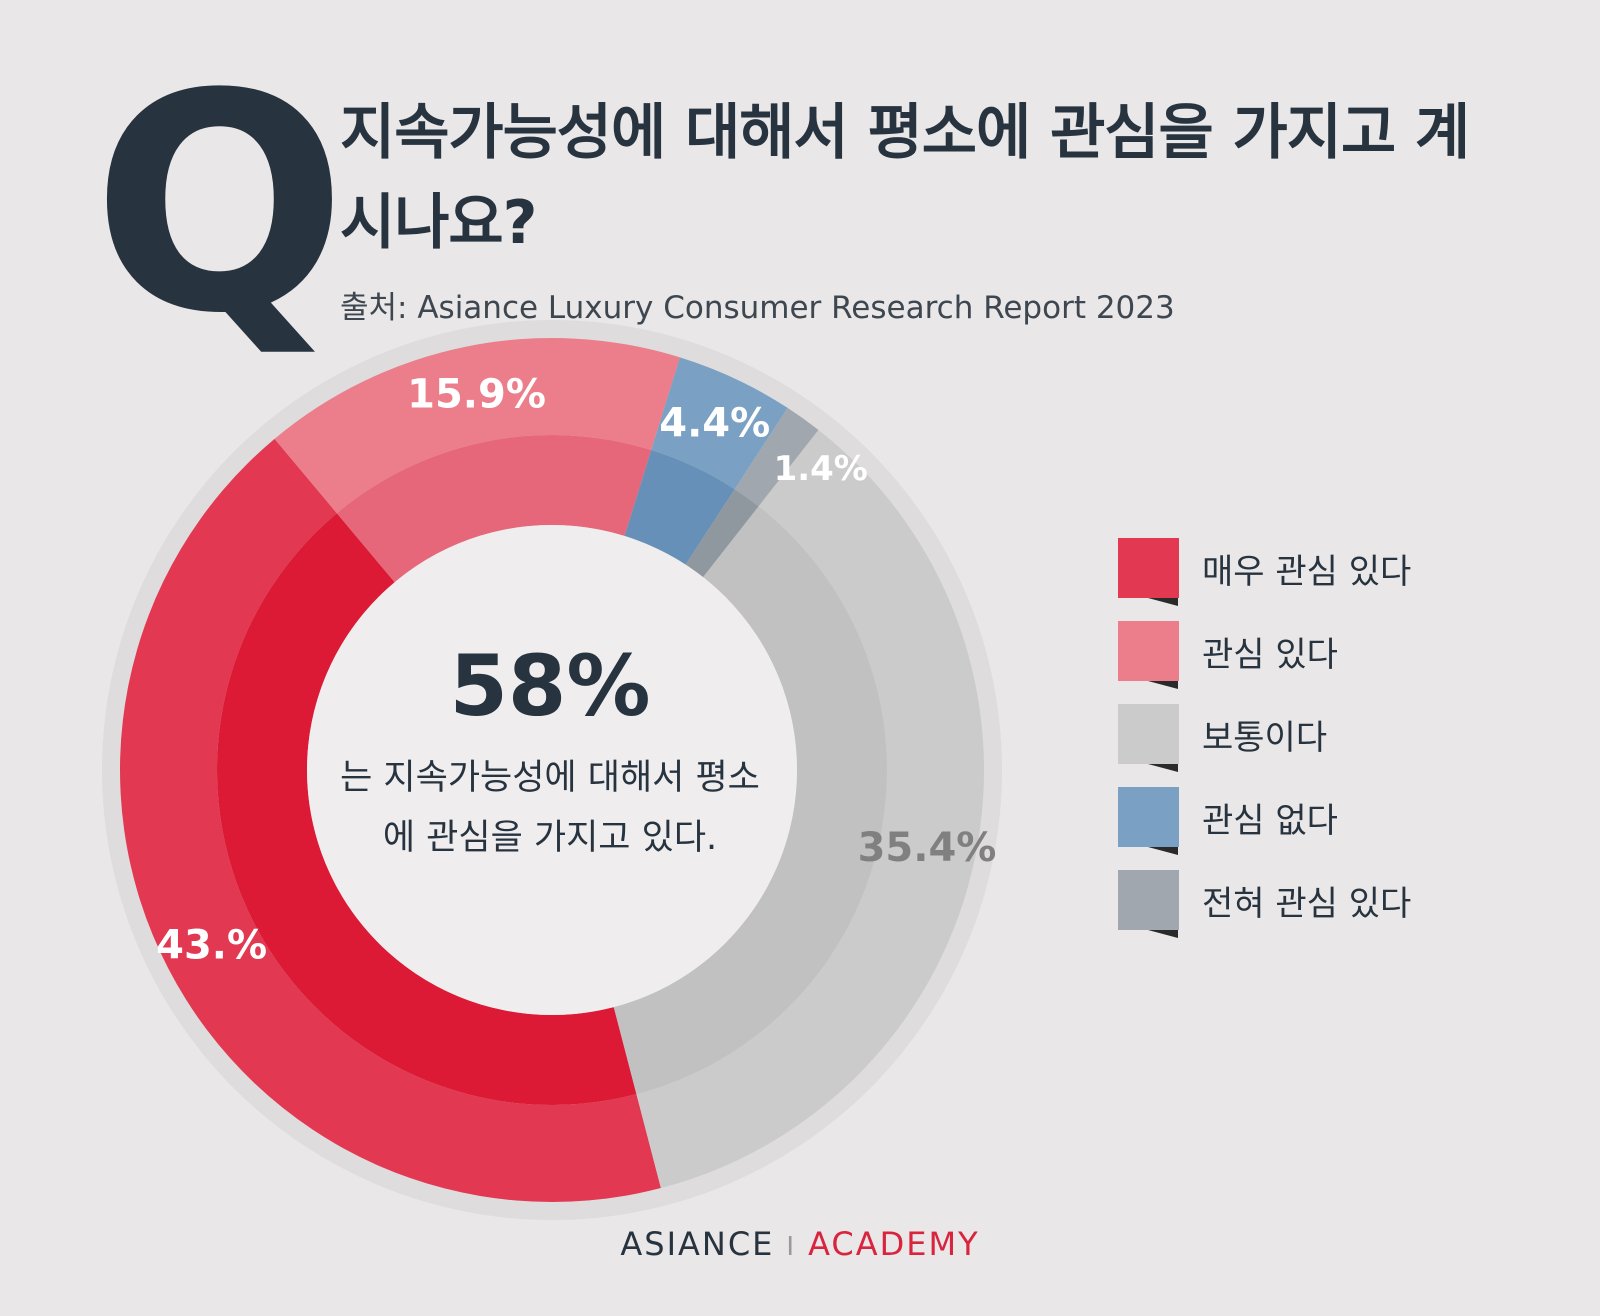 The width and height of the screenshot is (1600, 1316). What do you see at coordinates (220, 204) in the screenshot?
I see `q-letter: Q` at bounding box center [220, 204].